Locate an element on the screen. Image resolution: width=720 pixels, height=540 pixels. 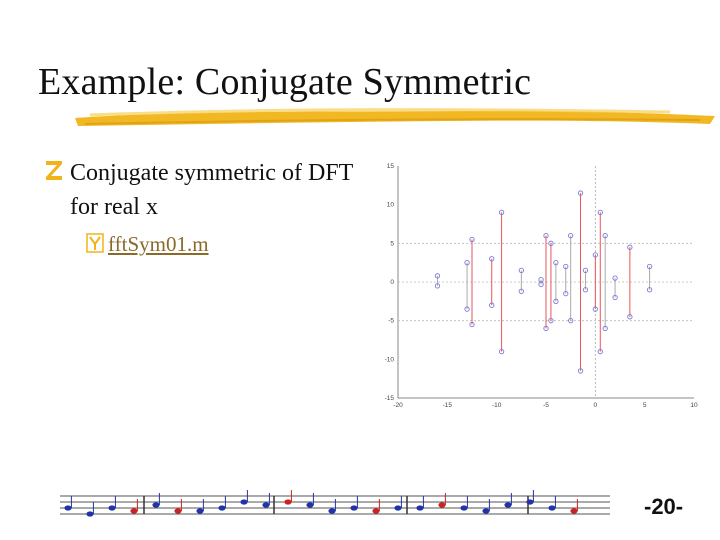
y-tick-label: -10 is located at coordinates (390, 359).